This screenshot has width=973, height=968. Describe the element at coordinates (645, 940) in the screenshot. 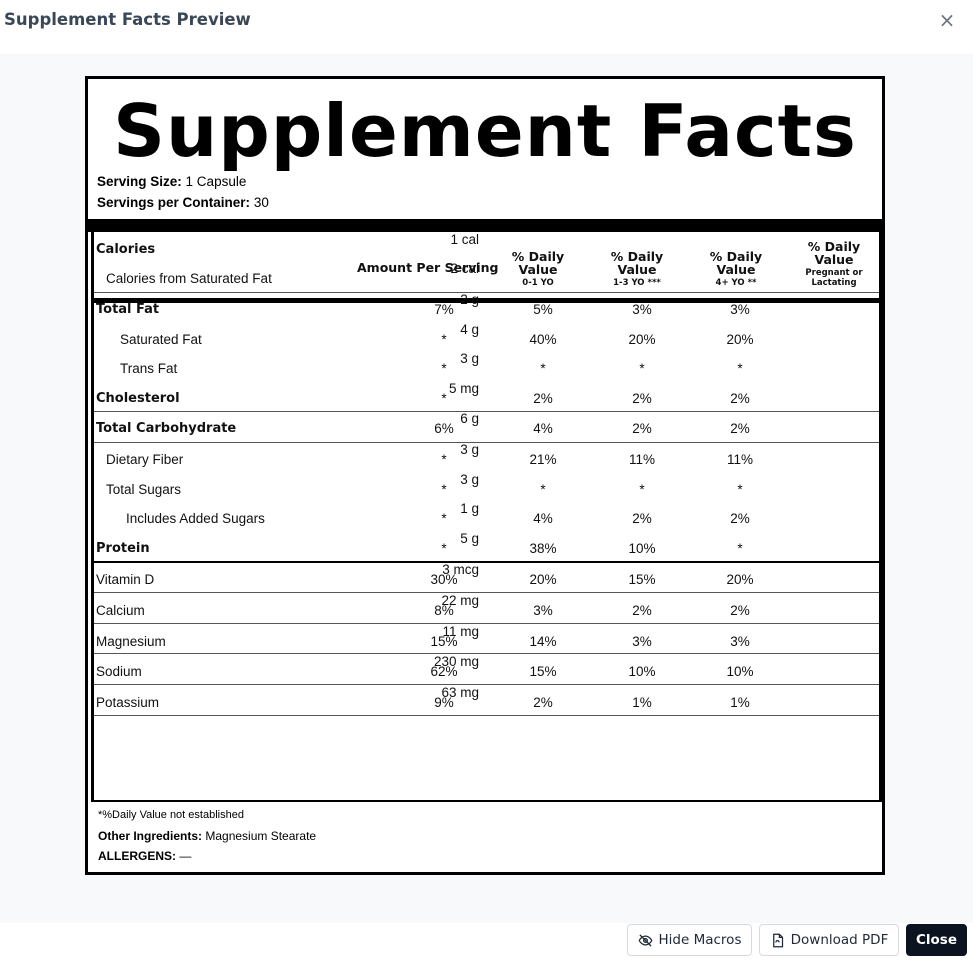

I see `eye-off-icon` at that location.